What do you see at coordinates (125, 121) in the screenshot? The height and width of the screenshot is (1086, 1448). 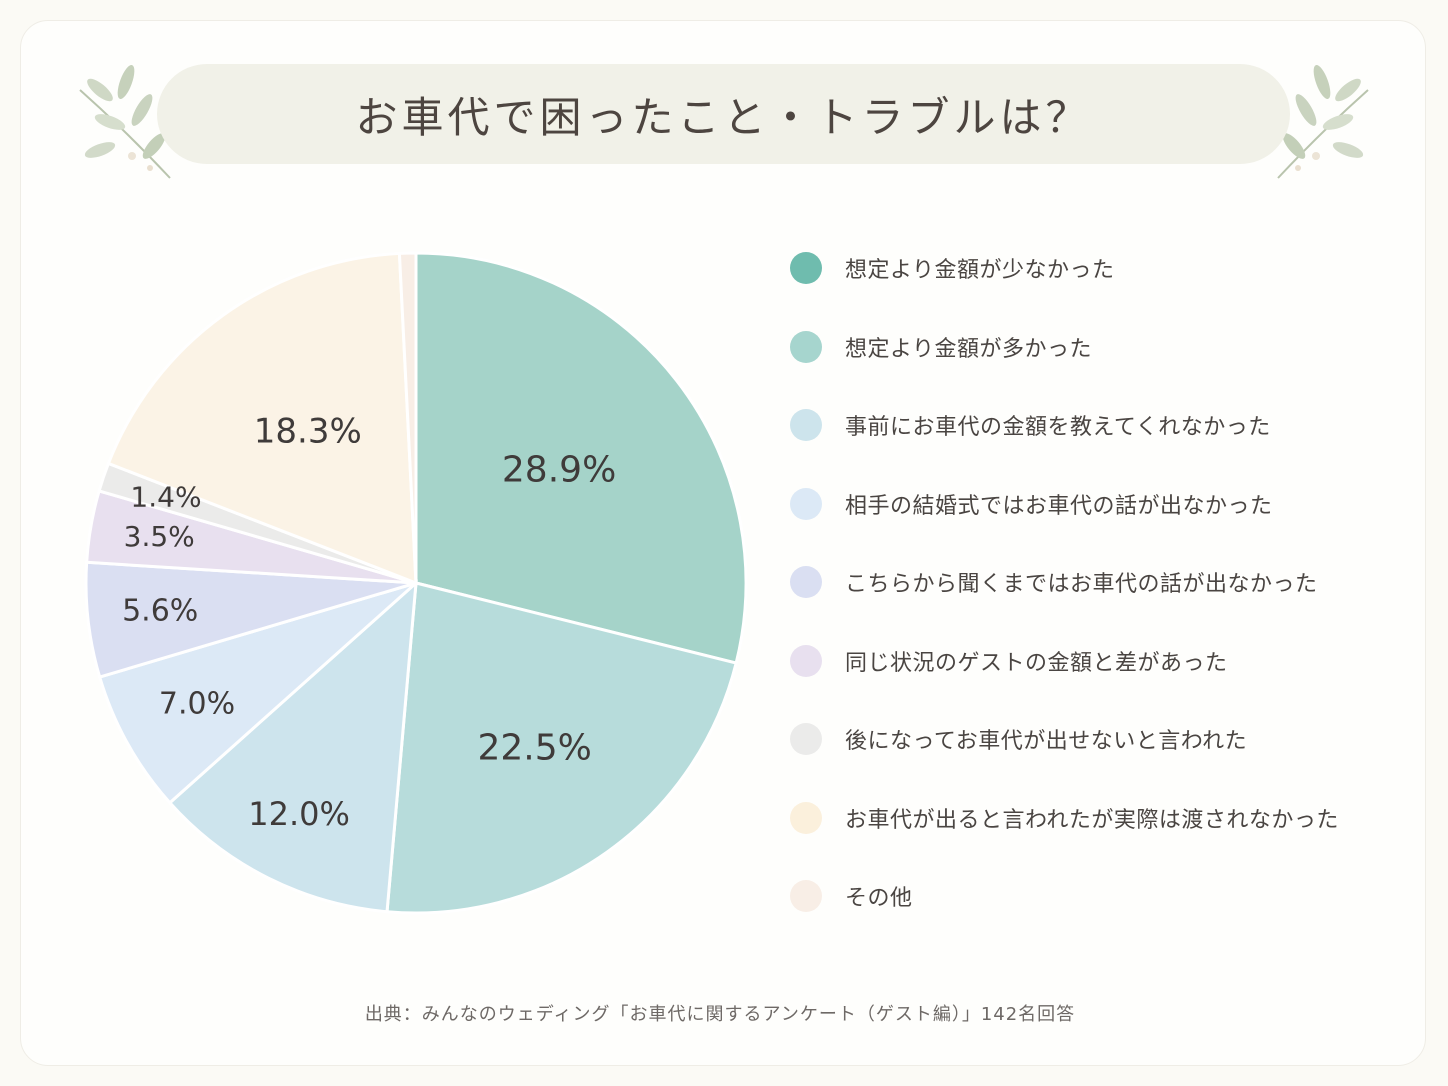 I see `leaf-branch-left-icon` at bounding box center [125, 121].